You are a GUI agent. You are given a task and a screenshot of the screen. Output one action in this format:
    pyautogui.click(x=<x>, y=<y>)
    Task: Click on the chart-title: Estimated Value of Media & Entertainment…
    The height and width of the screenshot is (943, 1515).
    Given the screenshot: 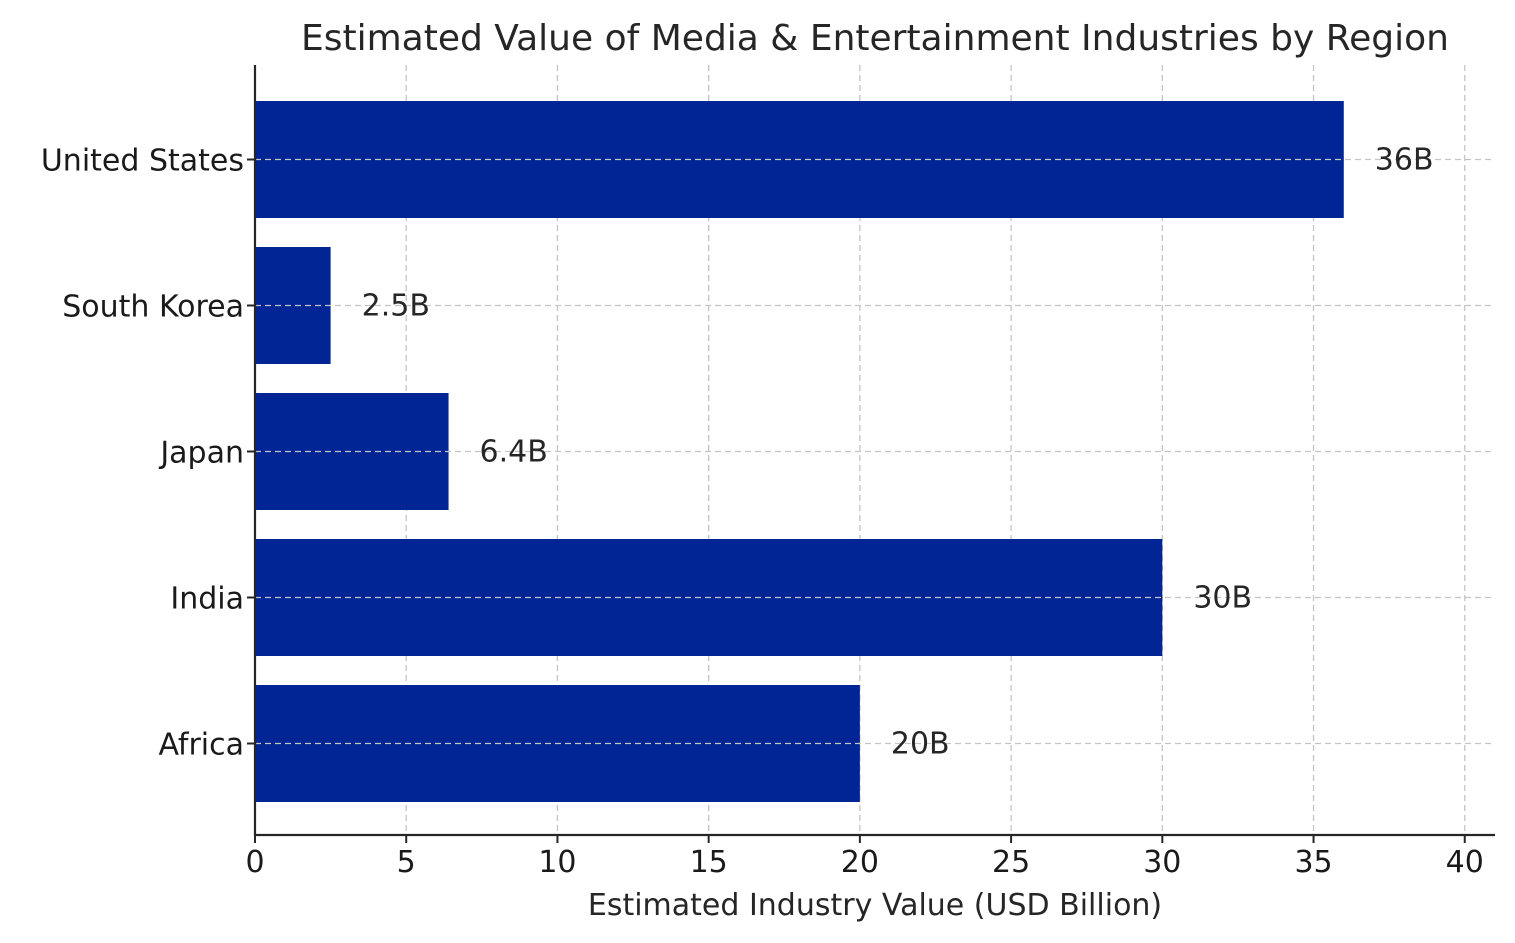 What is the action you would take?
    pyautogui.click(x=875, y=38)
    